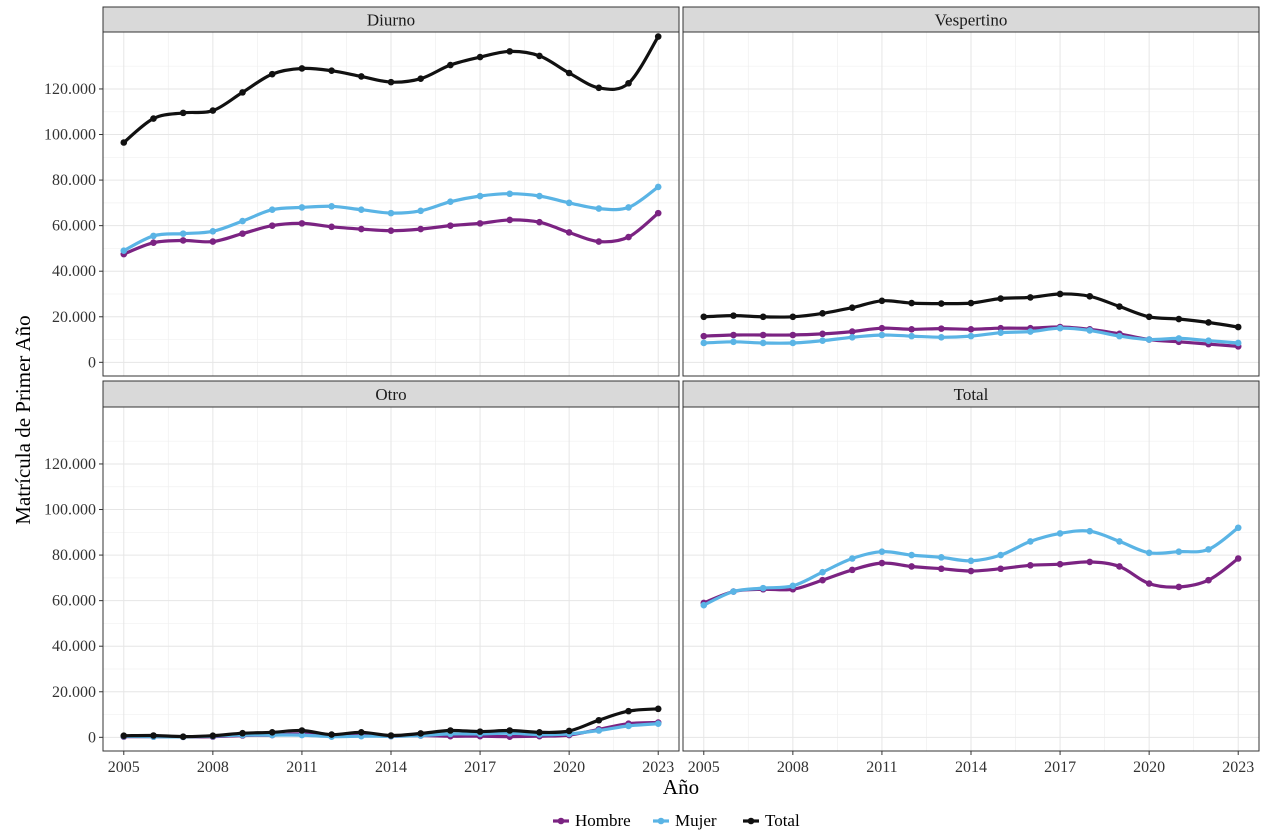 The image size is (1266, 838). What do you see at coordinates (681, 787) in the screenshot?
I see `x-axis-title: Año` at bounding box center [681, 787].